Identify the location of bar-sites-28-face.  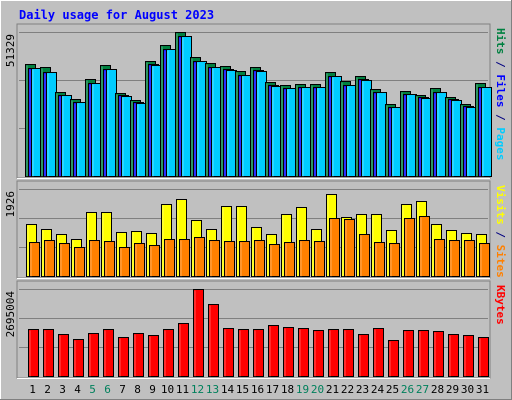
(439, 258).